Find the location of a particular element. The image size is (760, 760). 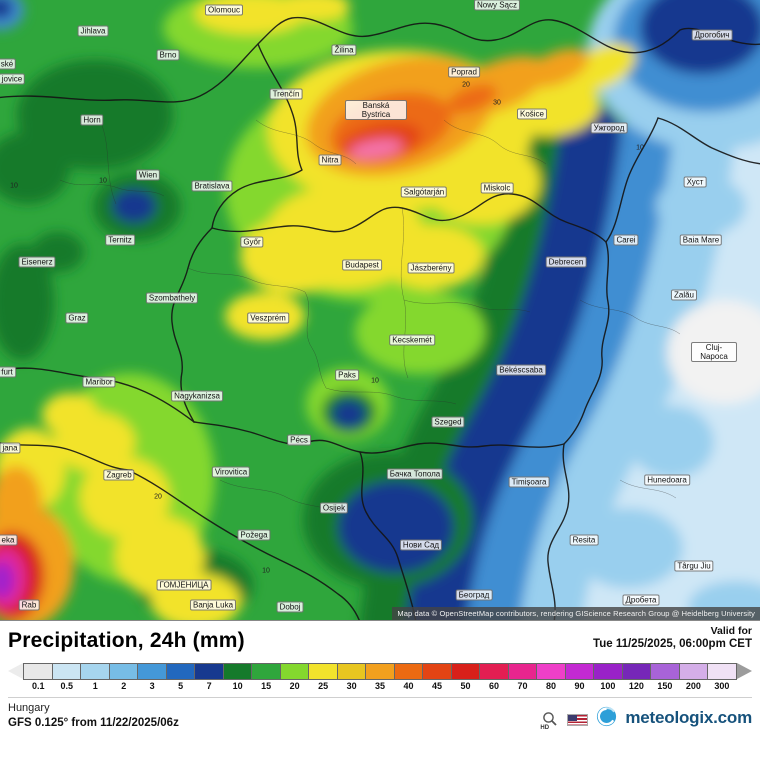

city-label: Târgu Jiu is located at coordinates (694, 566).